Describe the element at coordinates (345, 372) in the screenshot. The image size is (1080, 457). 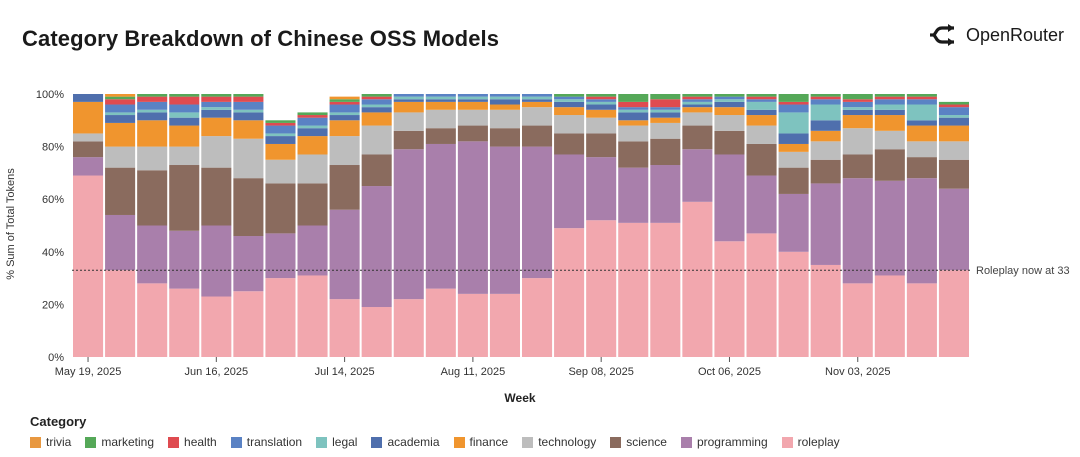
I see `x-tick-label: Jul 14, 2025` at that location.